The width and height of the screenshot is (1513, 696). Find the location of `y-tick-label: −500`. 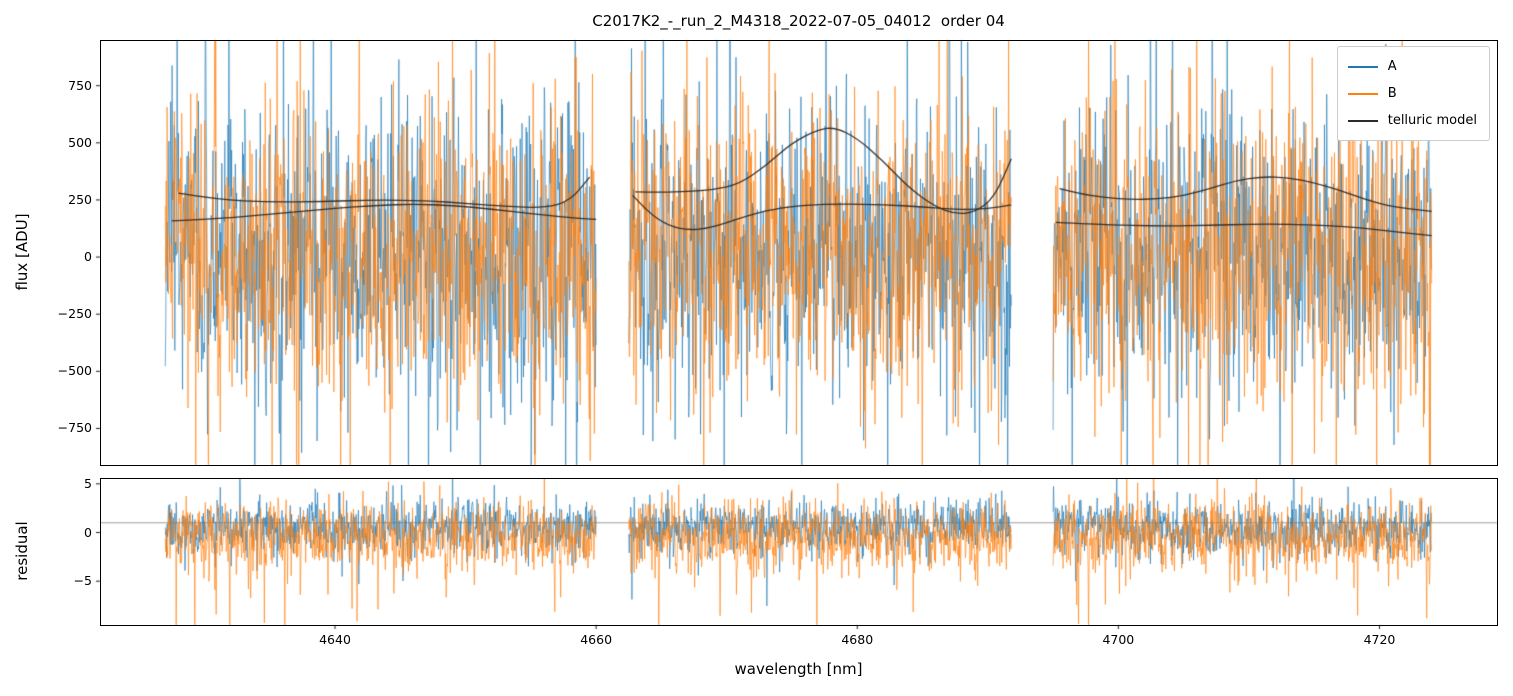

y-tick-label: −500 is located at coordinates (74, 371).